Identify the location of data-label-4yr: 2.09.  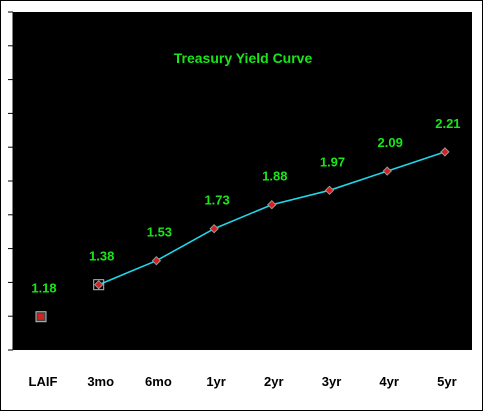
(390, 142).